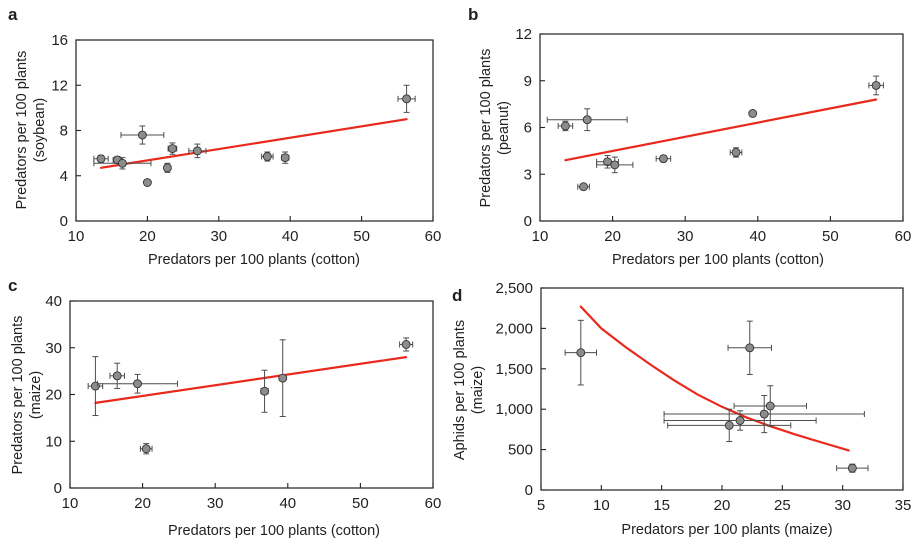 This screenshot has height=540, width=912. Describe the element at coordinates (528, 128) in the screenshot. I see `y-tick-label: 6` at that location.